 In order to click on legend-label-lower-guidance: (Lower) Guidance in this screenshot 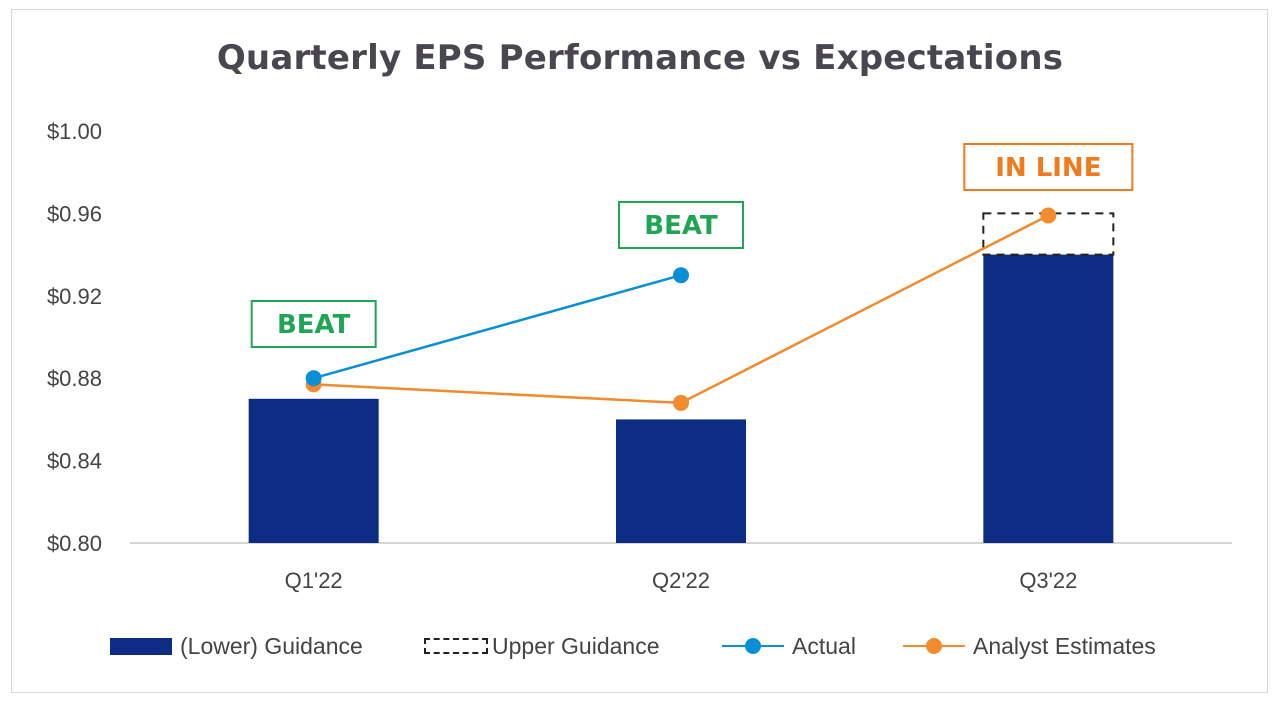, I will do `click(271, 645)`.